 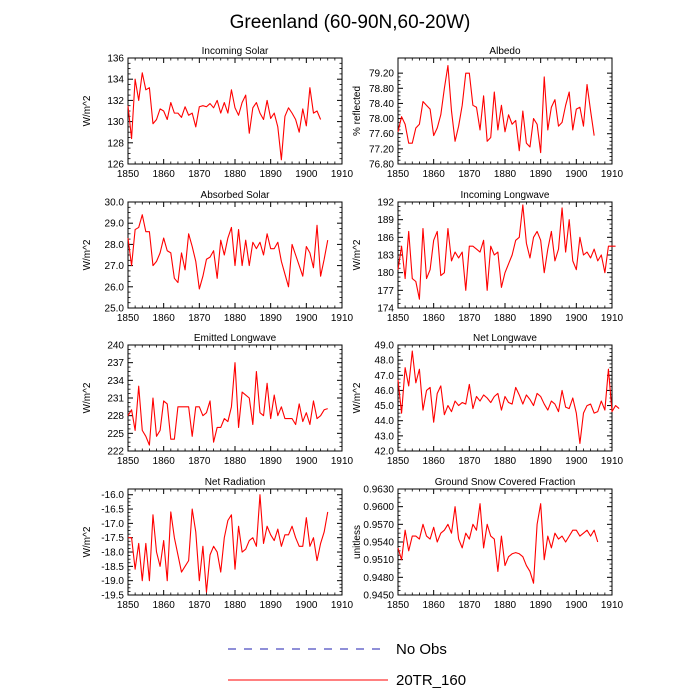 What do you see at coordinates (235, 51) in the screenshot?
I see `incoming-solar-title: Incoming Solar` at bounding box center [235, 51].